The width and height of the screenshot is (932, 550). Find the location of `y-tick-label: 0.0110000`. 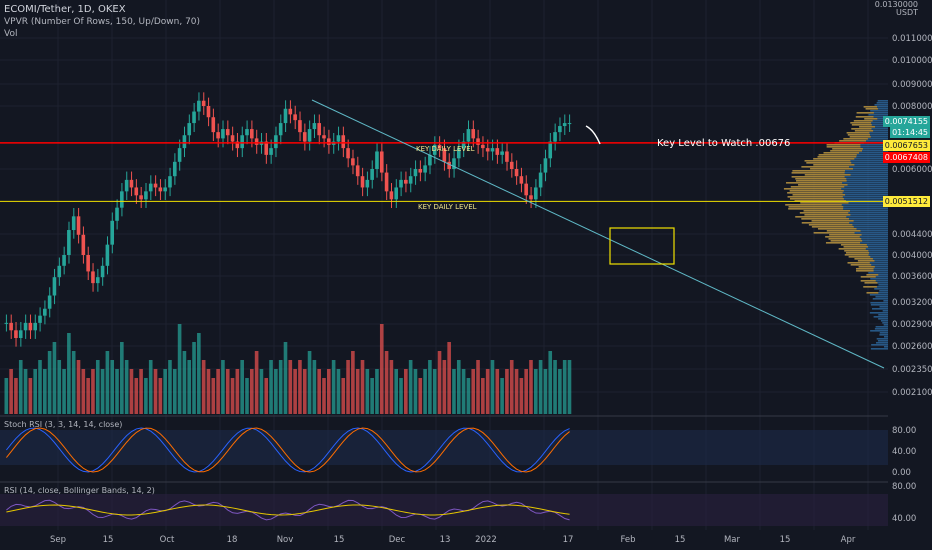

y-tick-label: 0.0110000 is located at coordinates (912, 39).